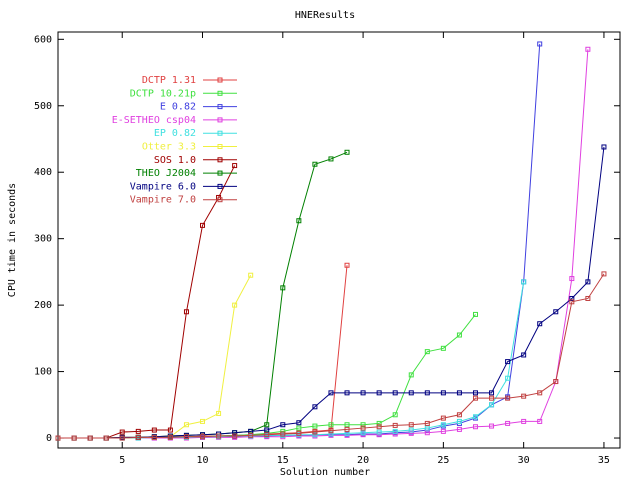 The image size is (640, 480). Describe the element at coordinates (43, 39) in the screenshot. I see `y-tick-label: 600` at that location.